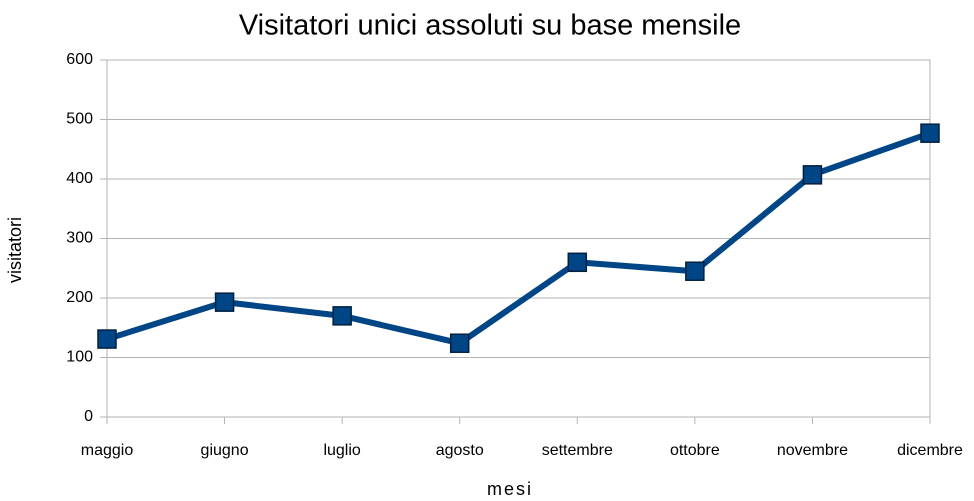 The width and height of the screenshot is (974, 501). What do you see at coordinates (79, 238) in the screenshot?
I see `y-tick-label: 300` at bounding box center [79, 238].